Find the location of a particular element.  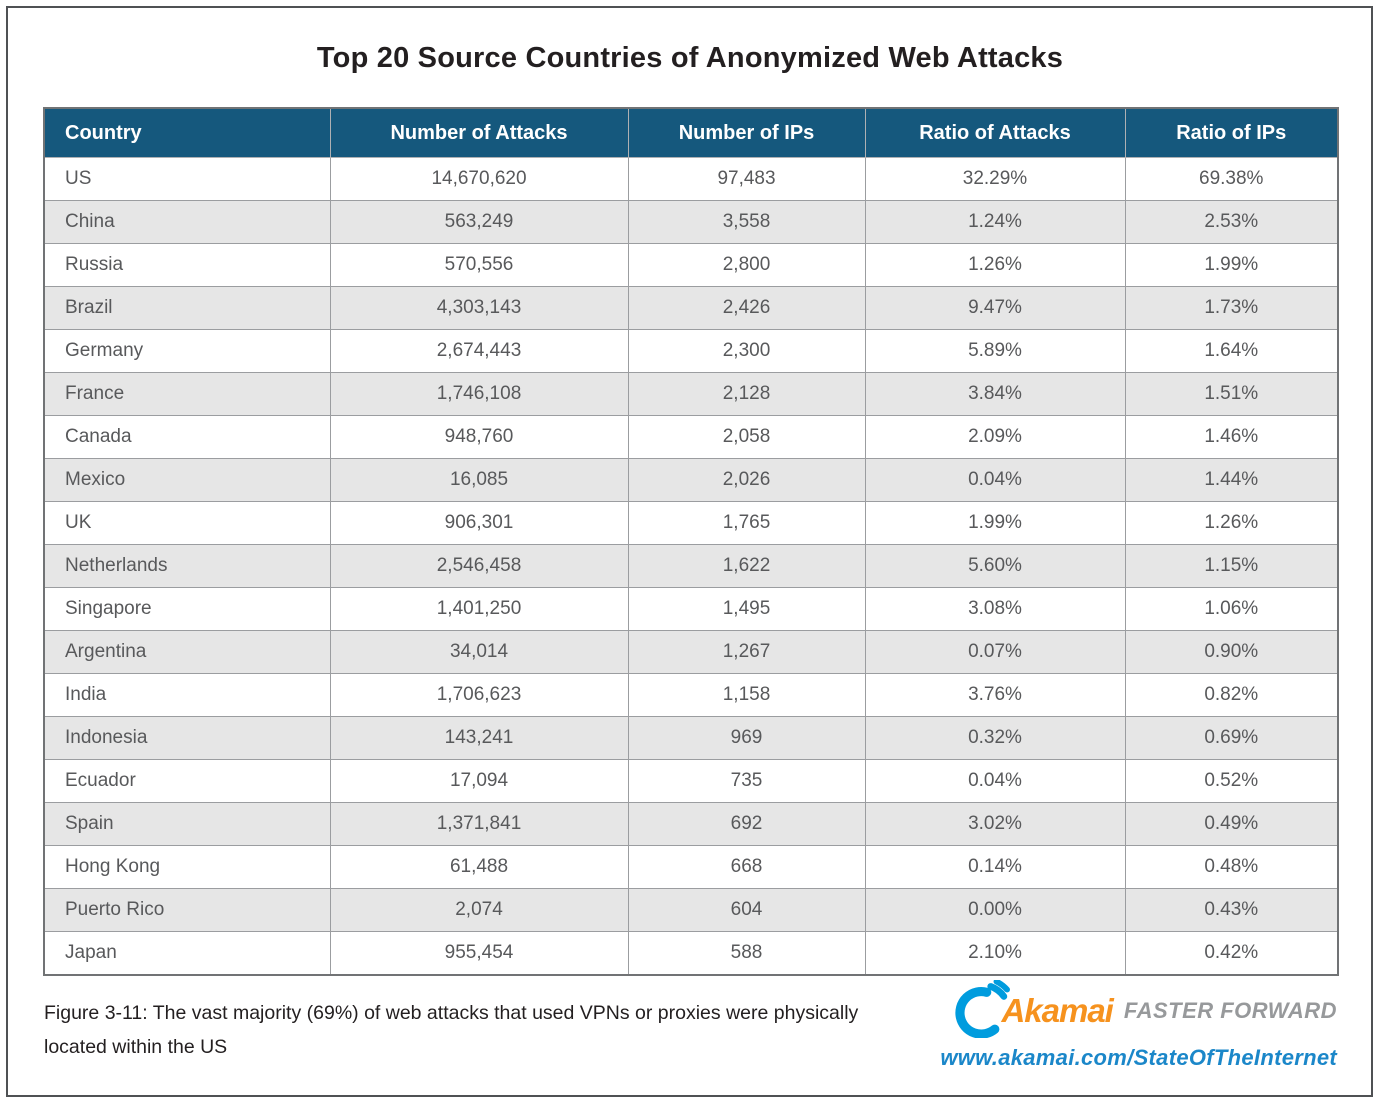

cell-number-of-ips: 2,800 is located at coordinates (746, 265).